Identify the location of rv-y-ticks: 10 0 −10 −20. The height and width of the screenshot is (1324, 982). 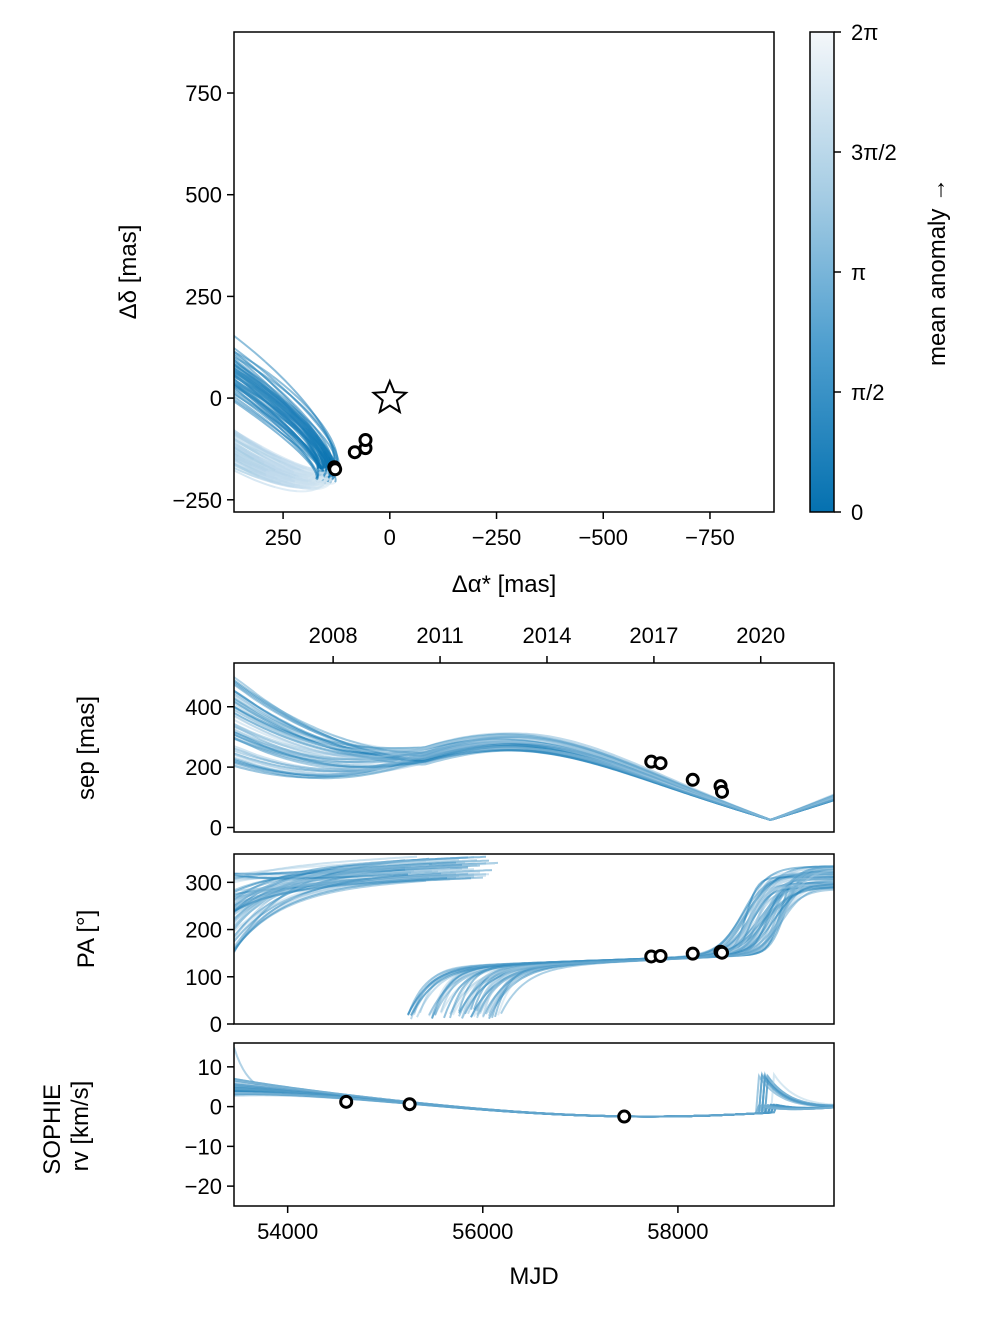
(209, 1127).